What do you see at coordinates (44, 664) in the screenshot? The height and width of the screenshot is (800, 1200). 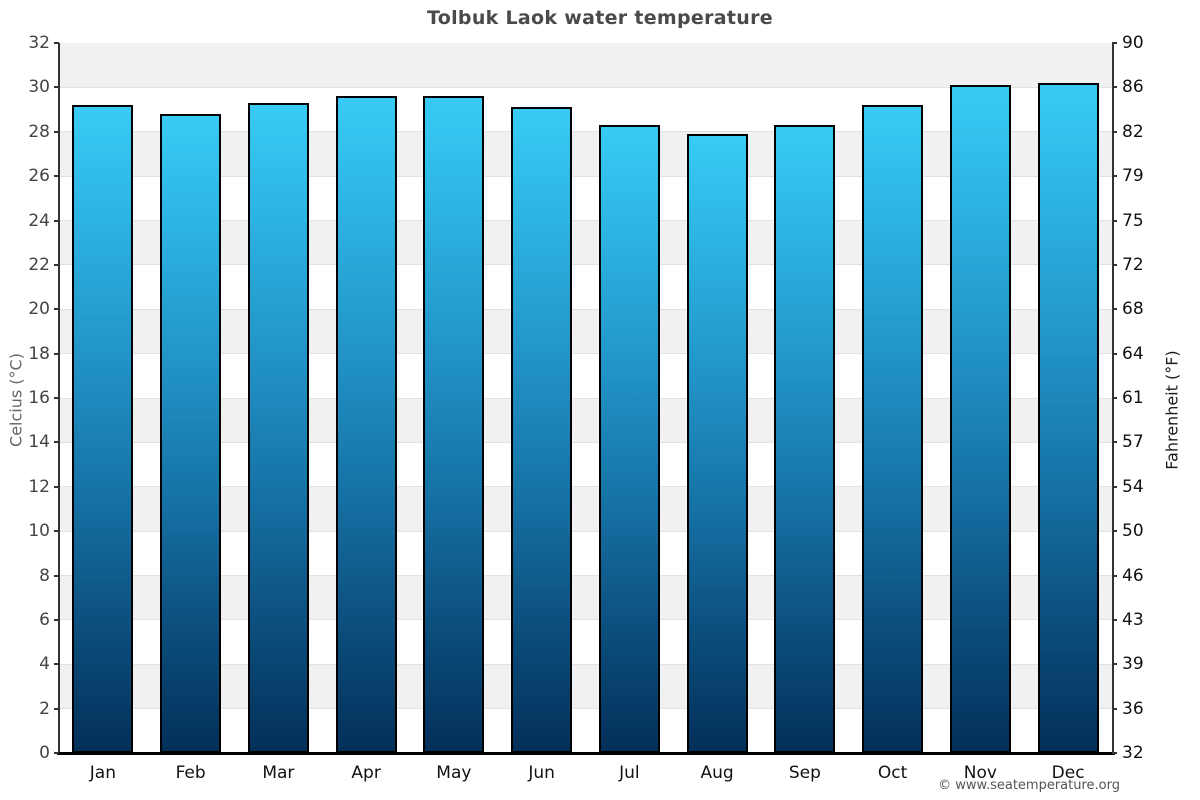 I see `y-tick-label-celsius: 4` at bounding box center [44, 664].